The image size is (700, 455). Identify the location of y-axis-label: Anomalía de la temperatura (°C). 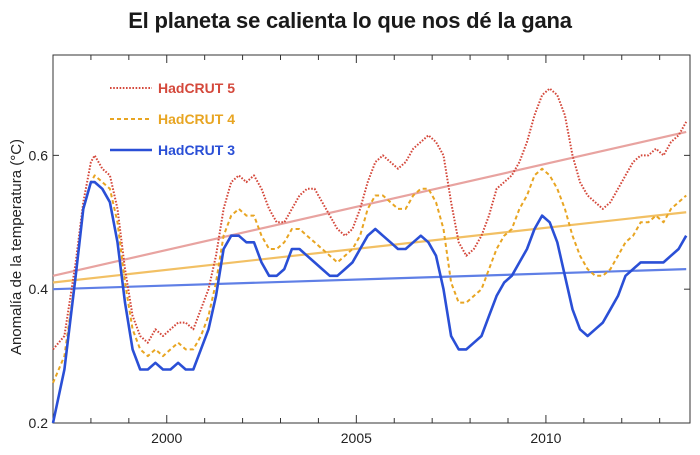
(16, 247).